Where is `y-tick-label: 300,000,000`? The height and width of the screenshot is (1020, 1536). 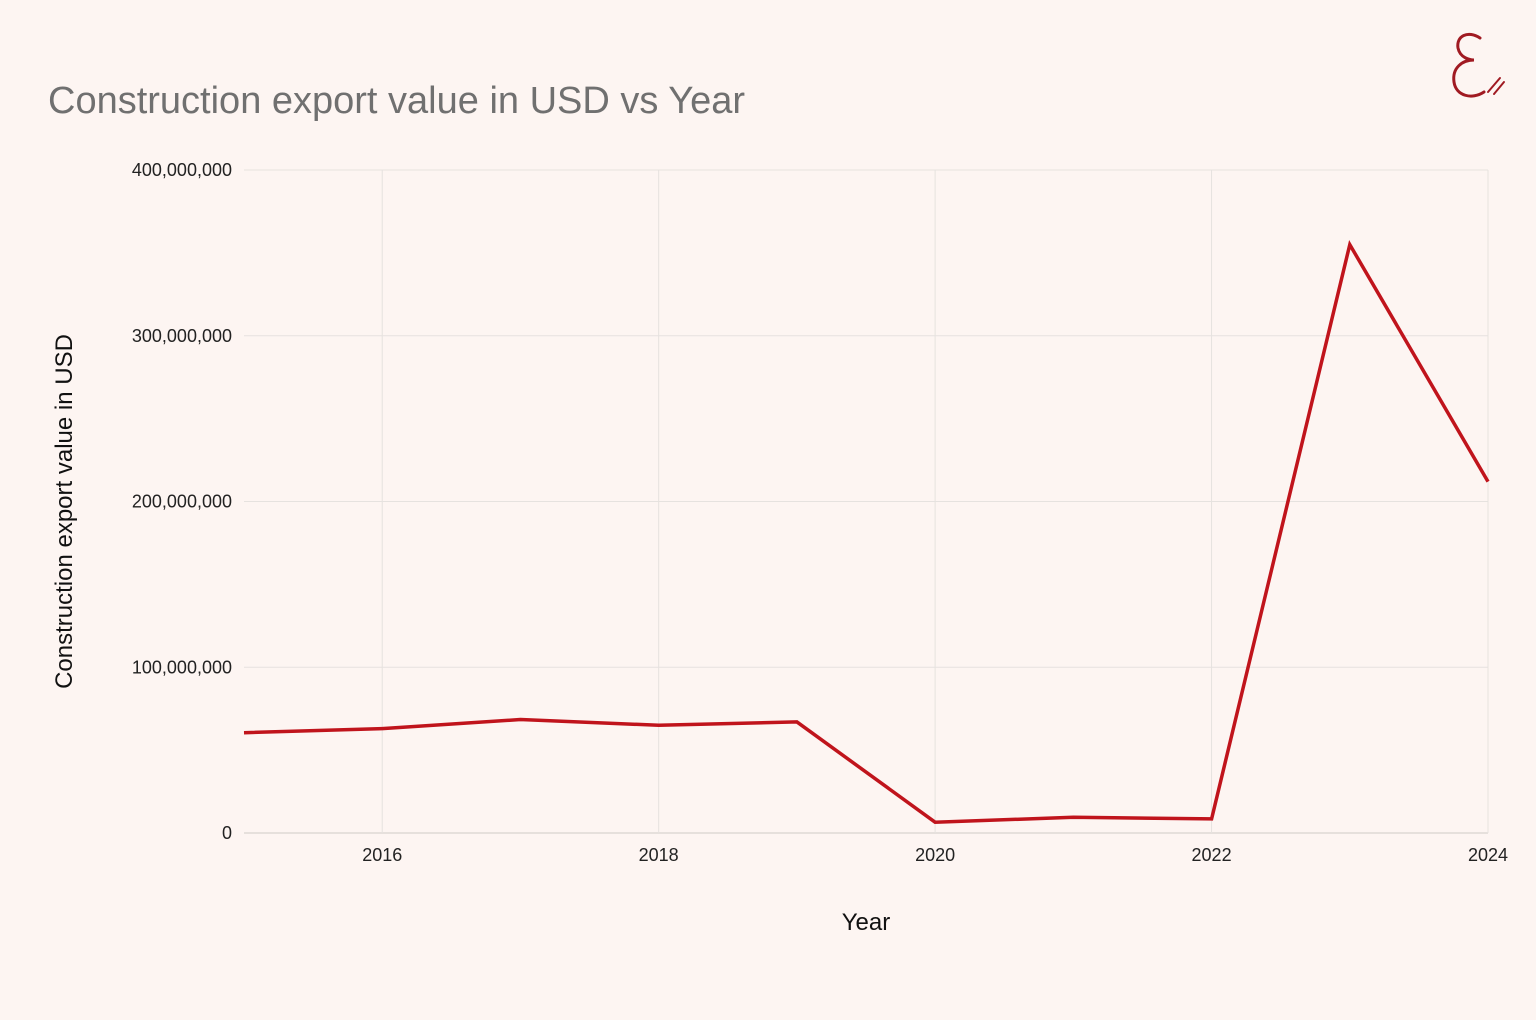
y-tick-label: 300,000,000 is located at coordinates (182, 336).